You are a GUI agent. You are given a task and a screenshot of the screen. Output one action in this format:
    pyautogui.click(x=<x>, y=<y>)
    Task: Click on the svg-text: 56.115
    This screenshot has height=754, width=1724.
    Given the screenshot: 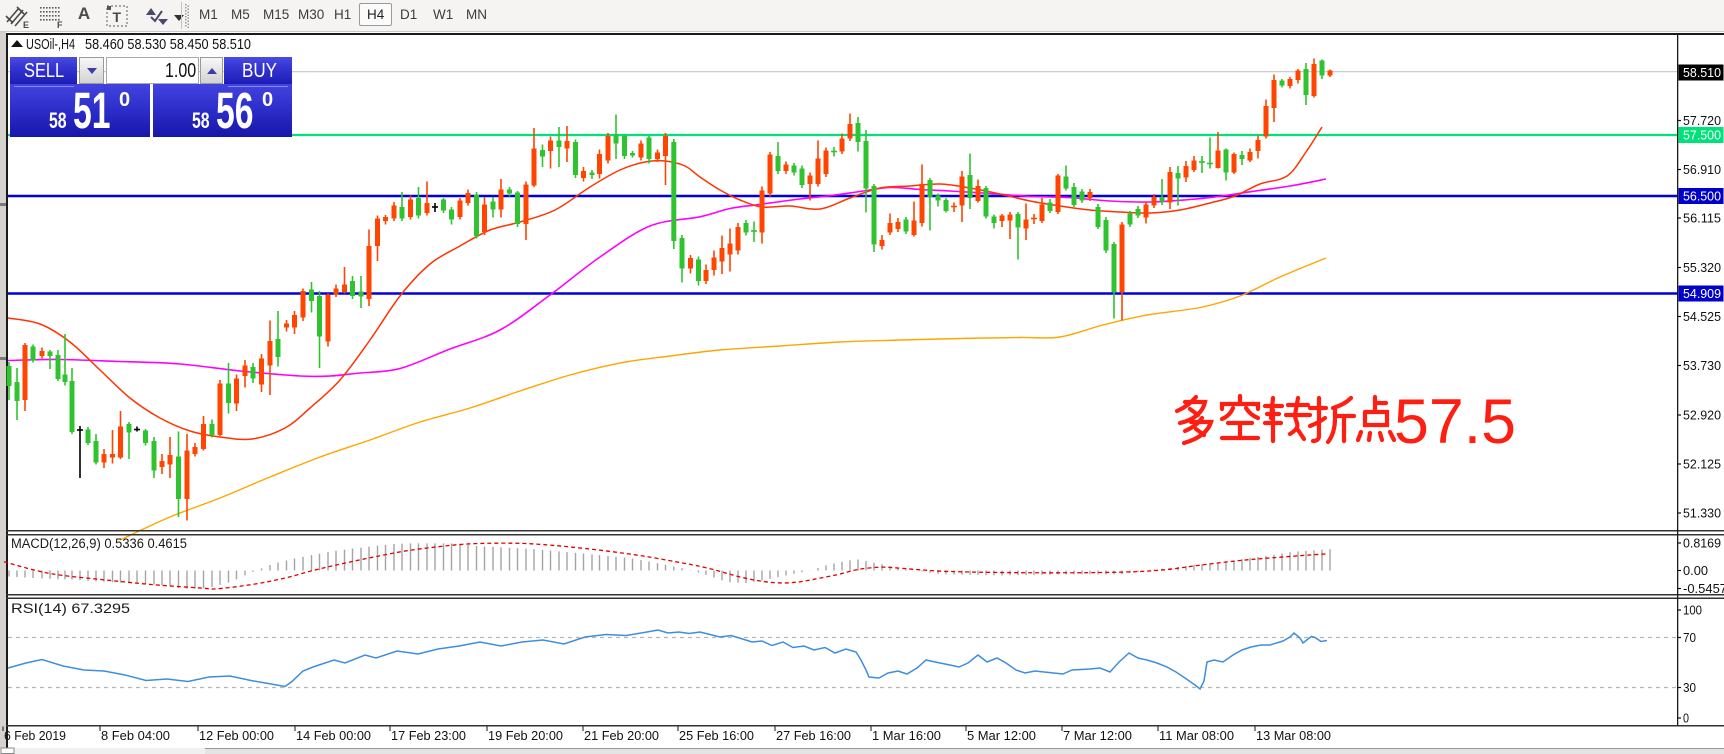 What is the action you would take?
    pyautogui.click(x=1702, y=218)
    